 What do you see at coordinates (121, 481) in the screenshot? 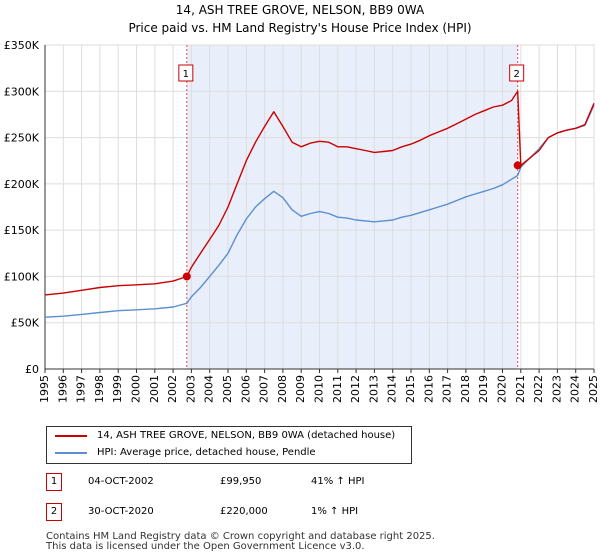
I see `sale-date: 04-OCT-2002` at bounding box center [121, 481].